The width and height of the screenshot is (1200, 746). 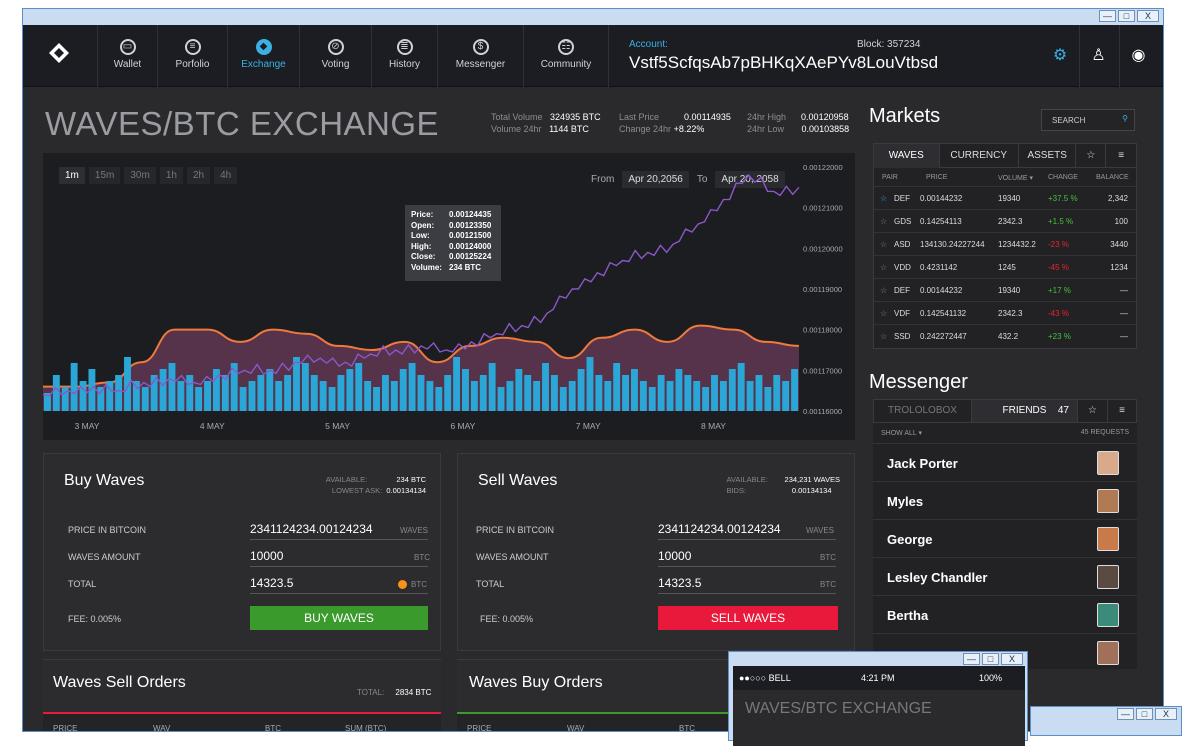 I want to click on market-row: ☆ VDF 0.142541132 2342.3 -43 % —, so click(x=1005, y=312).